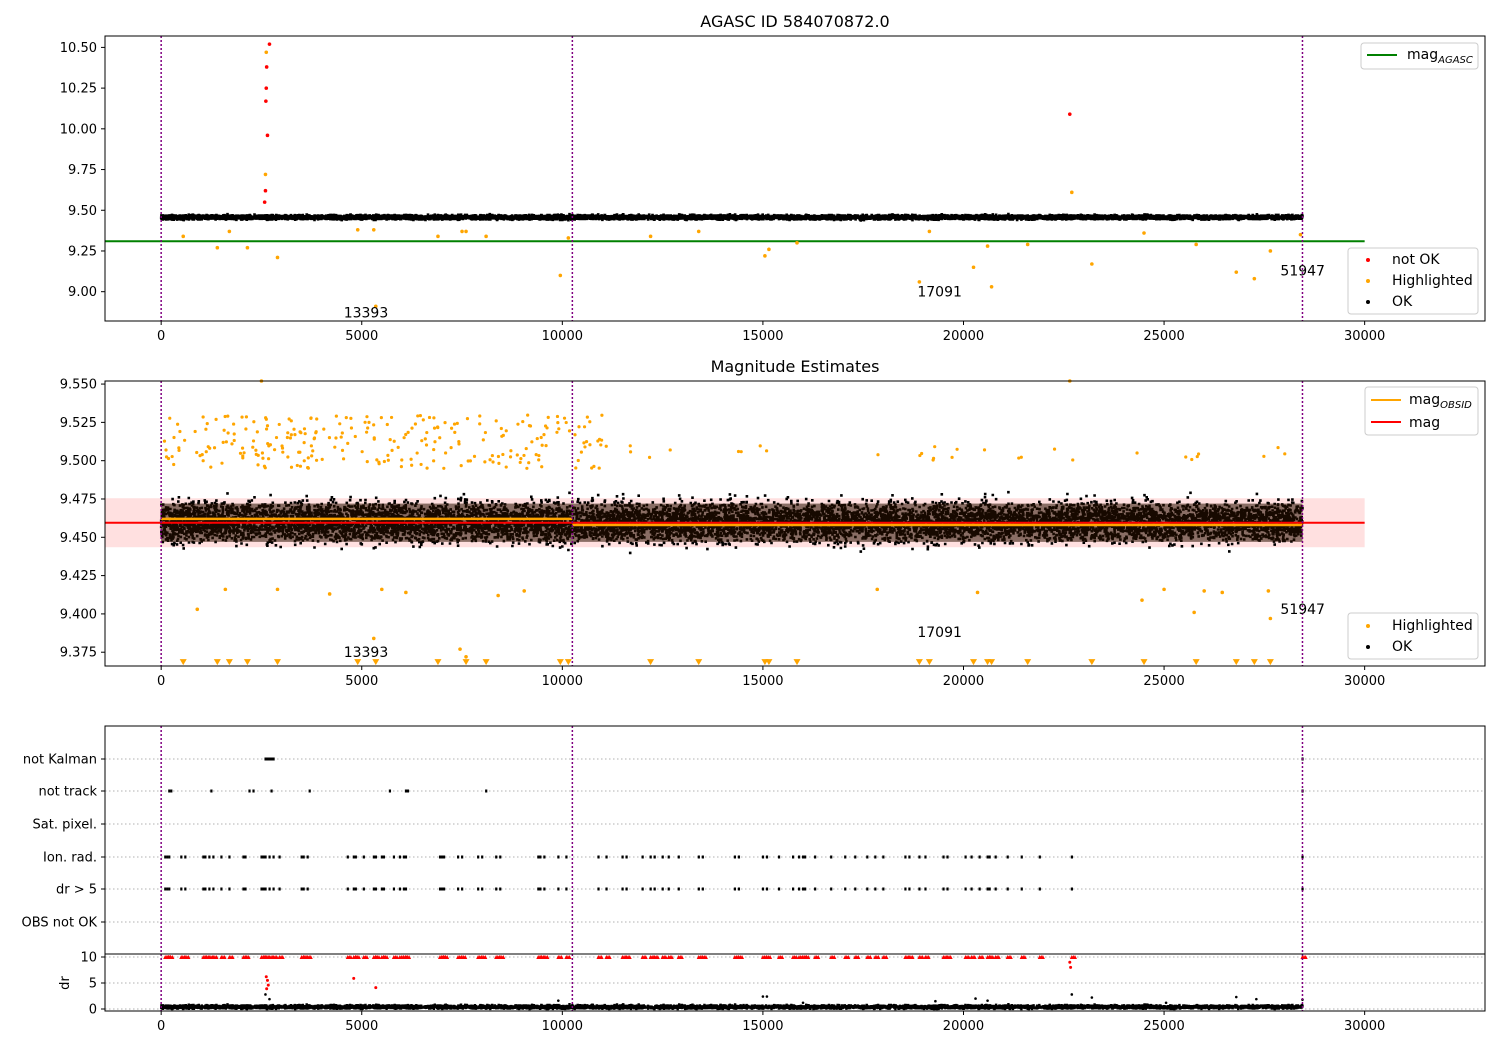  I want to click on y-tick-label: 9.500, so click(78, 461).